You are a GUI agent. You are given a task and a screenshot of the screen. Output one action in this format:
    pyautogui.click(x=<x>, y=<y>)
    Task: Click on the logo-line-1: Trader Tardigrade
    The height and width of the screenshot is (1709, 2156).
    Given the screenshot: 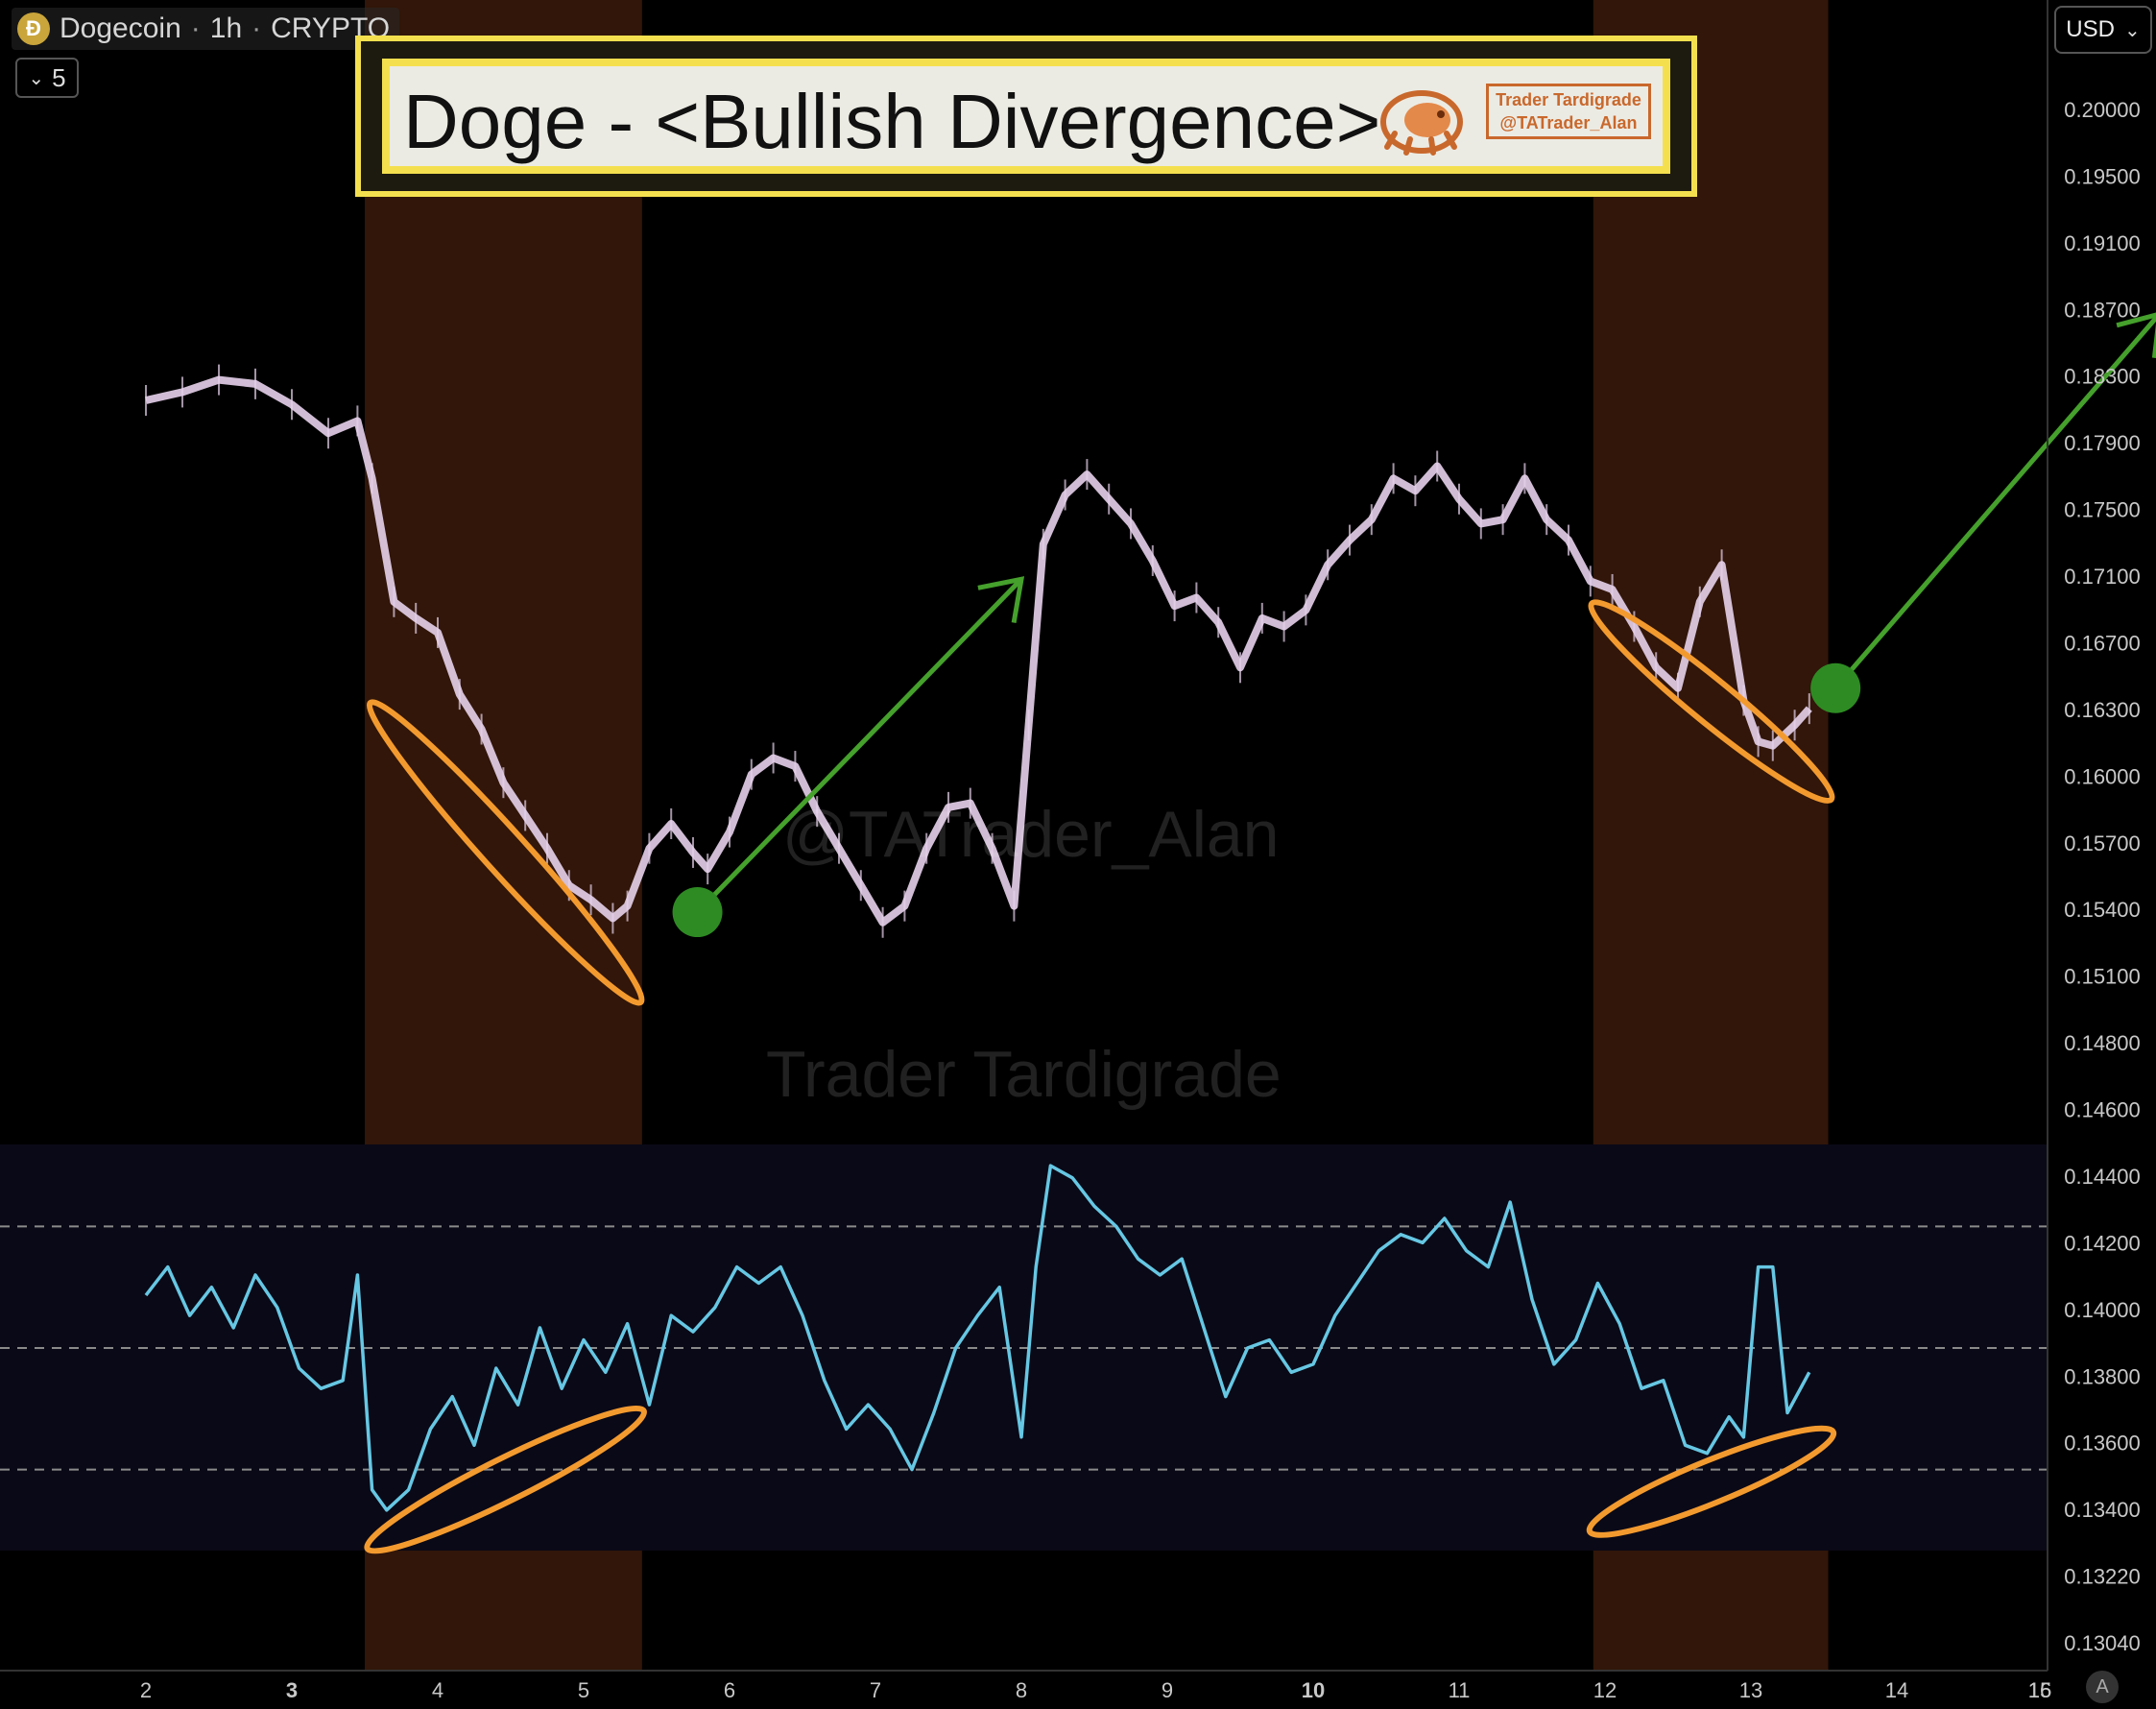 What is the action you would take?
    pyautogui.click(x=1568, y=99)
    